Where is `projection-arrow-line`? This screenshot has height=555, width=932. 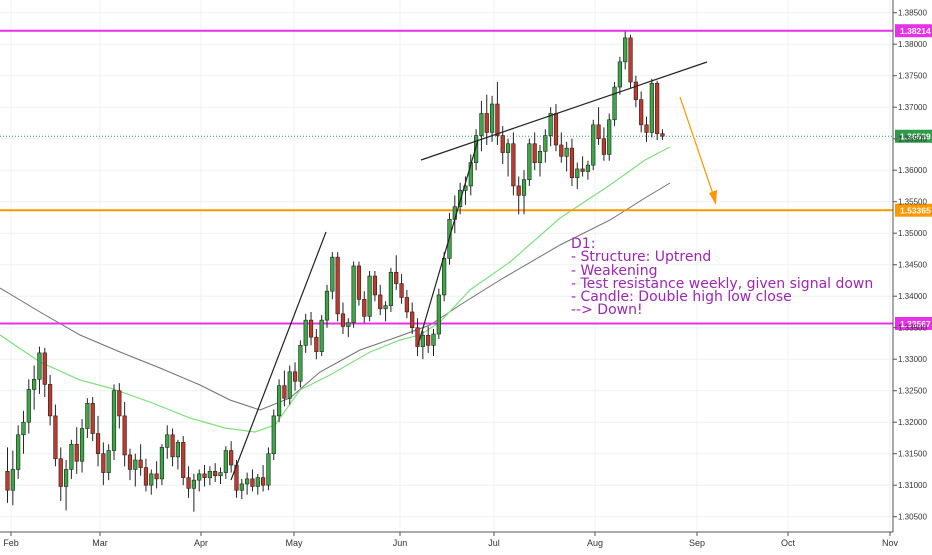
projection-arrow-line is located at coordinates (697, 148).